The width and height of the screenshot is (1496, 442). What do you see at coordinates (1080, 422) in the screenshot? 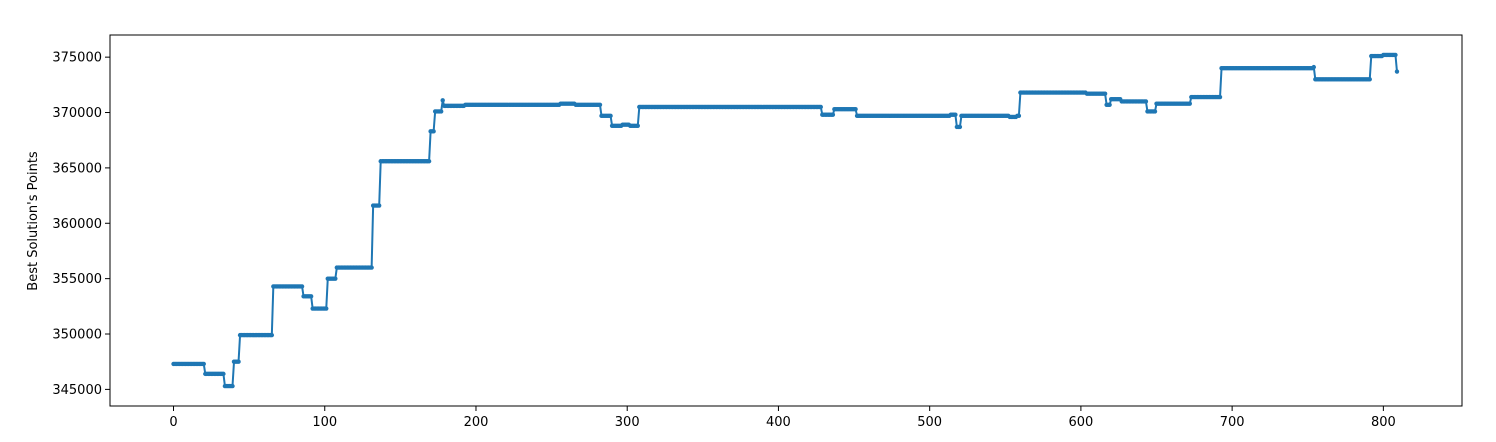
I see `x-tick-label: 600` at bounding box center [1080, 422].